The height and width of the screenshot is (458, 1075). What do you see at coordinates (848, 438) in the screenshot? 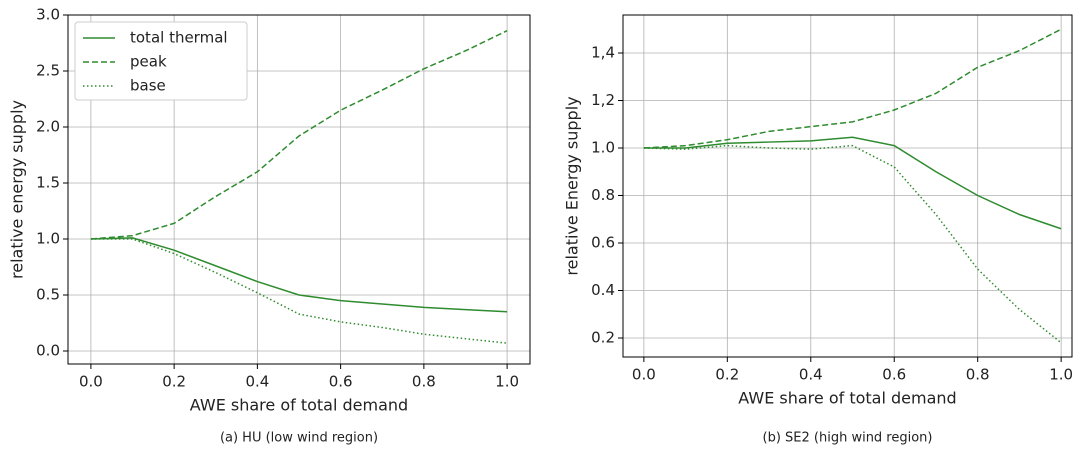
I see `caption: (b) SE2 (high wind region)` at bounding box center [848, 438].